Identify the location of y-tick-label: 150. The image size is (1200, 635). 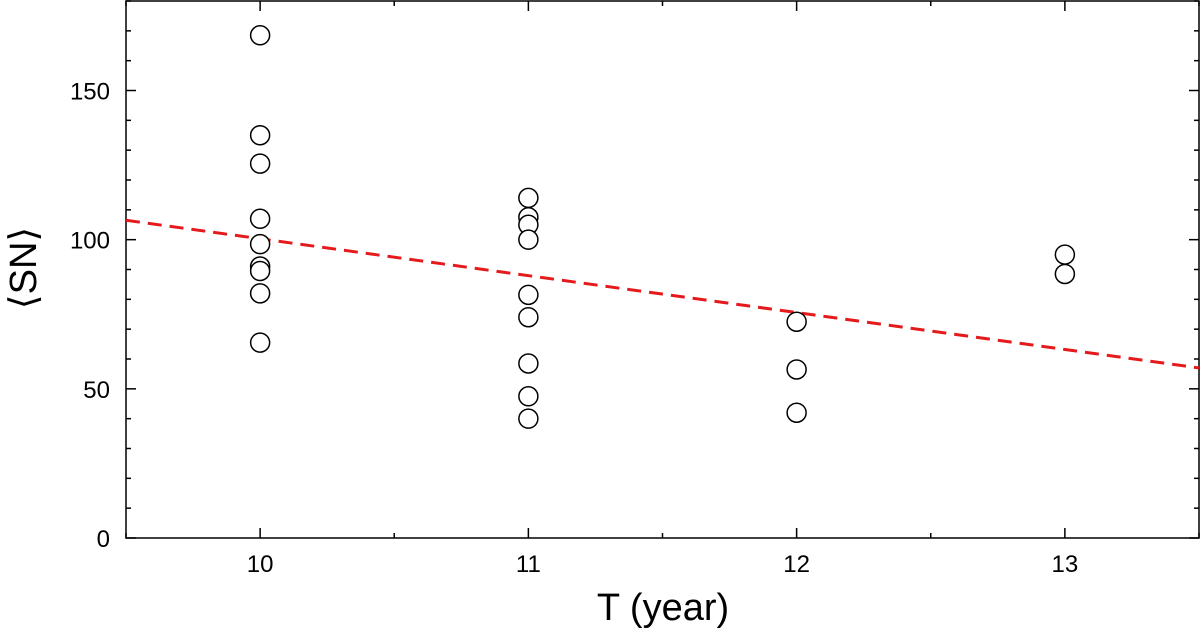
(90, 92).